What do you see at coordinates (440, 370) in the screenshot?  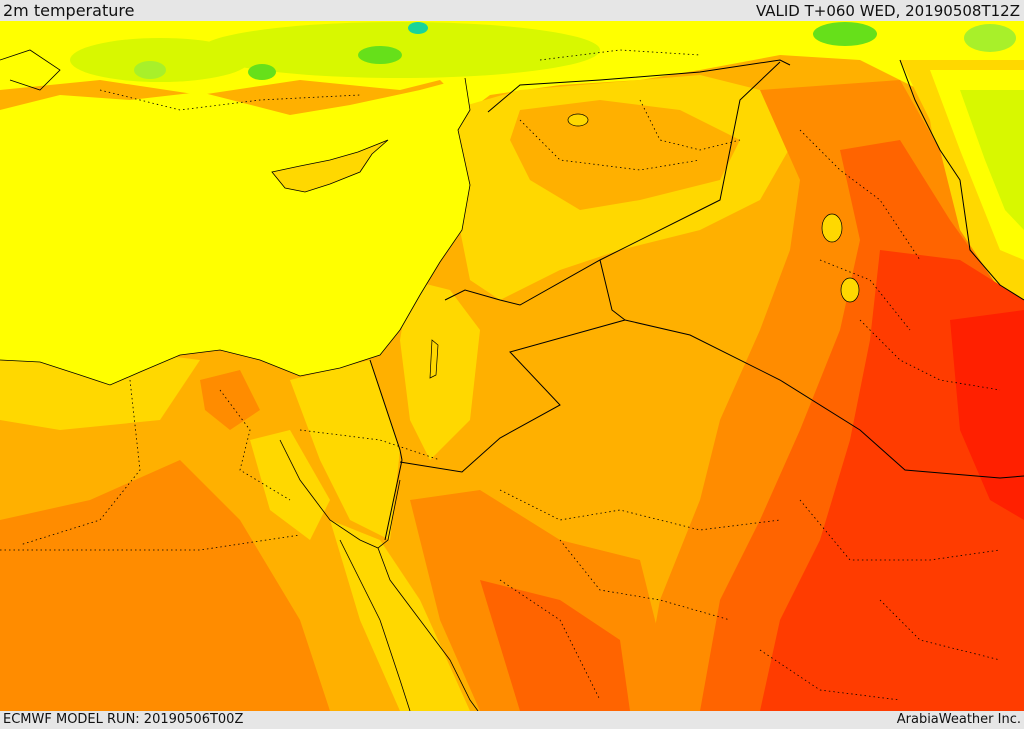 I see `jordan-zone` at bounding box center [440, 370].